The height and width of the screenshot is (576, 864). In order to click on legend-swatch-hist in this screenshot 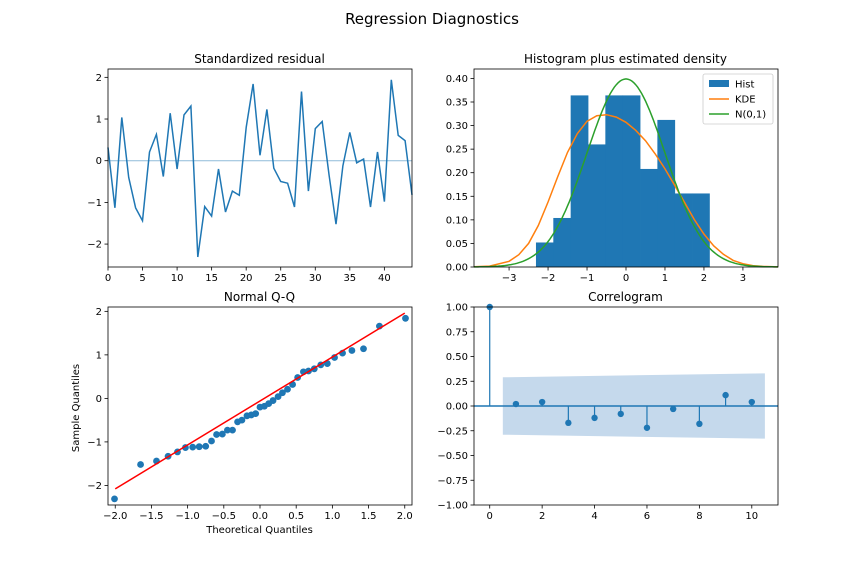, I will do `click(719, 83)`.